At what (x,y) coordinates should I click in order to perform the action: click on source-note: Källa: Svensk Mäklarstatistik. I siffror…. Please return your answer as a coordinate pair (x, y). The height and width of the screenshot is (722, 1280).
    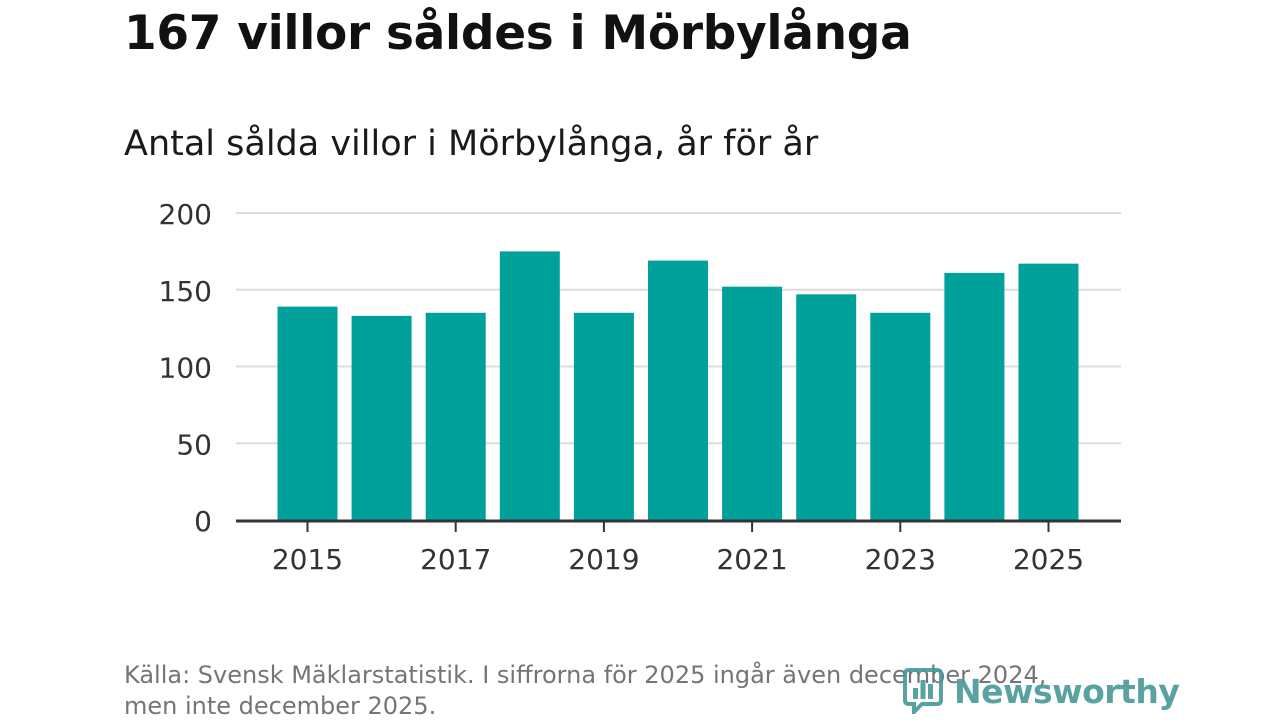
    Looking at the image, I should click on (624, 691).